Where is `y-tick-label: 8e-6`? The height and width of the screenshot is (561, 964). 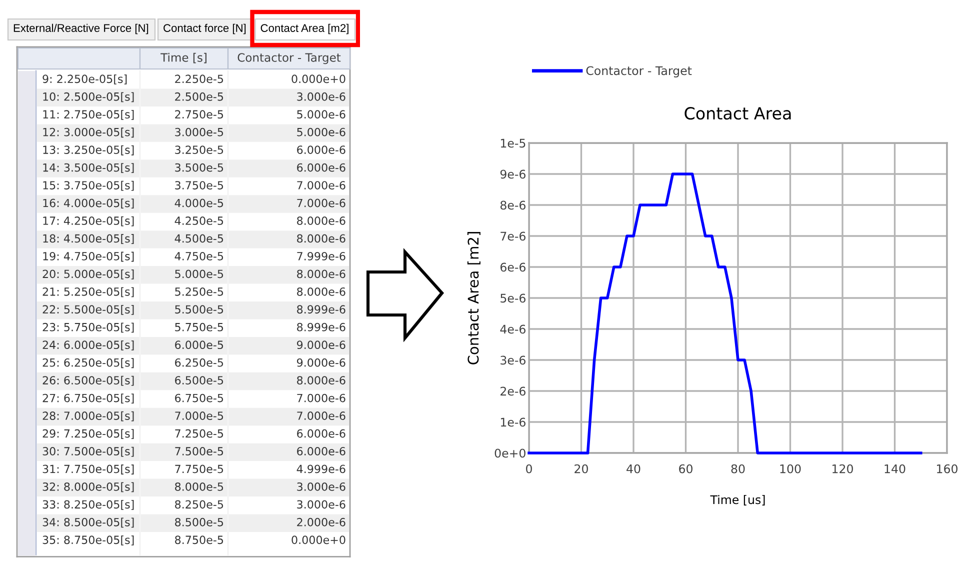 y-tick-label: 8e-6 is located at coordinates (513, 205).